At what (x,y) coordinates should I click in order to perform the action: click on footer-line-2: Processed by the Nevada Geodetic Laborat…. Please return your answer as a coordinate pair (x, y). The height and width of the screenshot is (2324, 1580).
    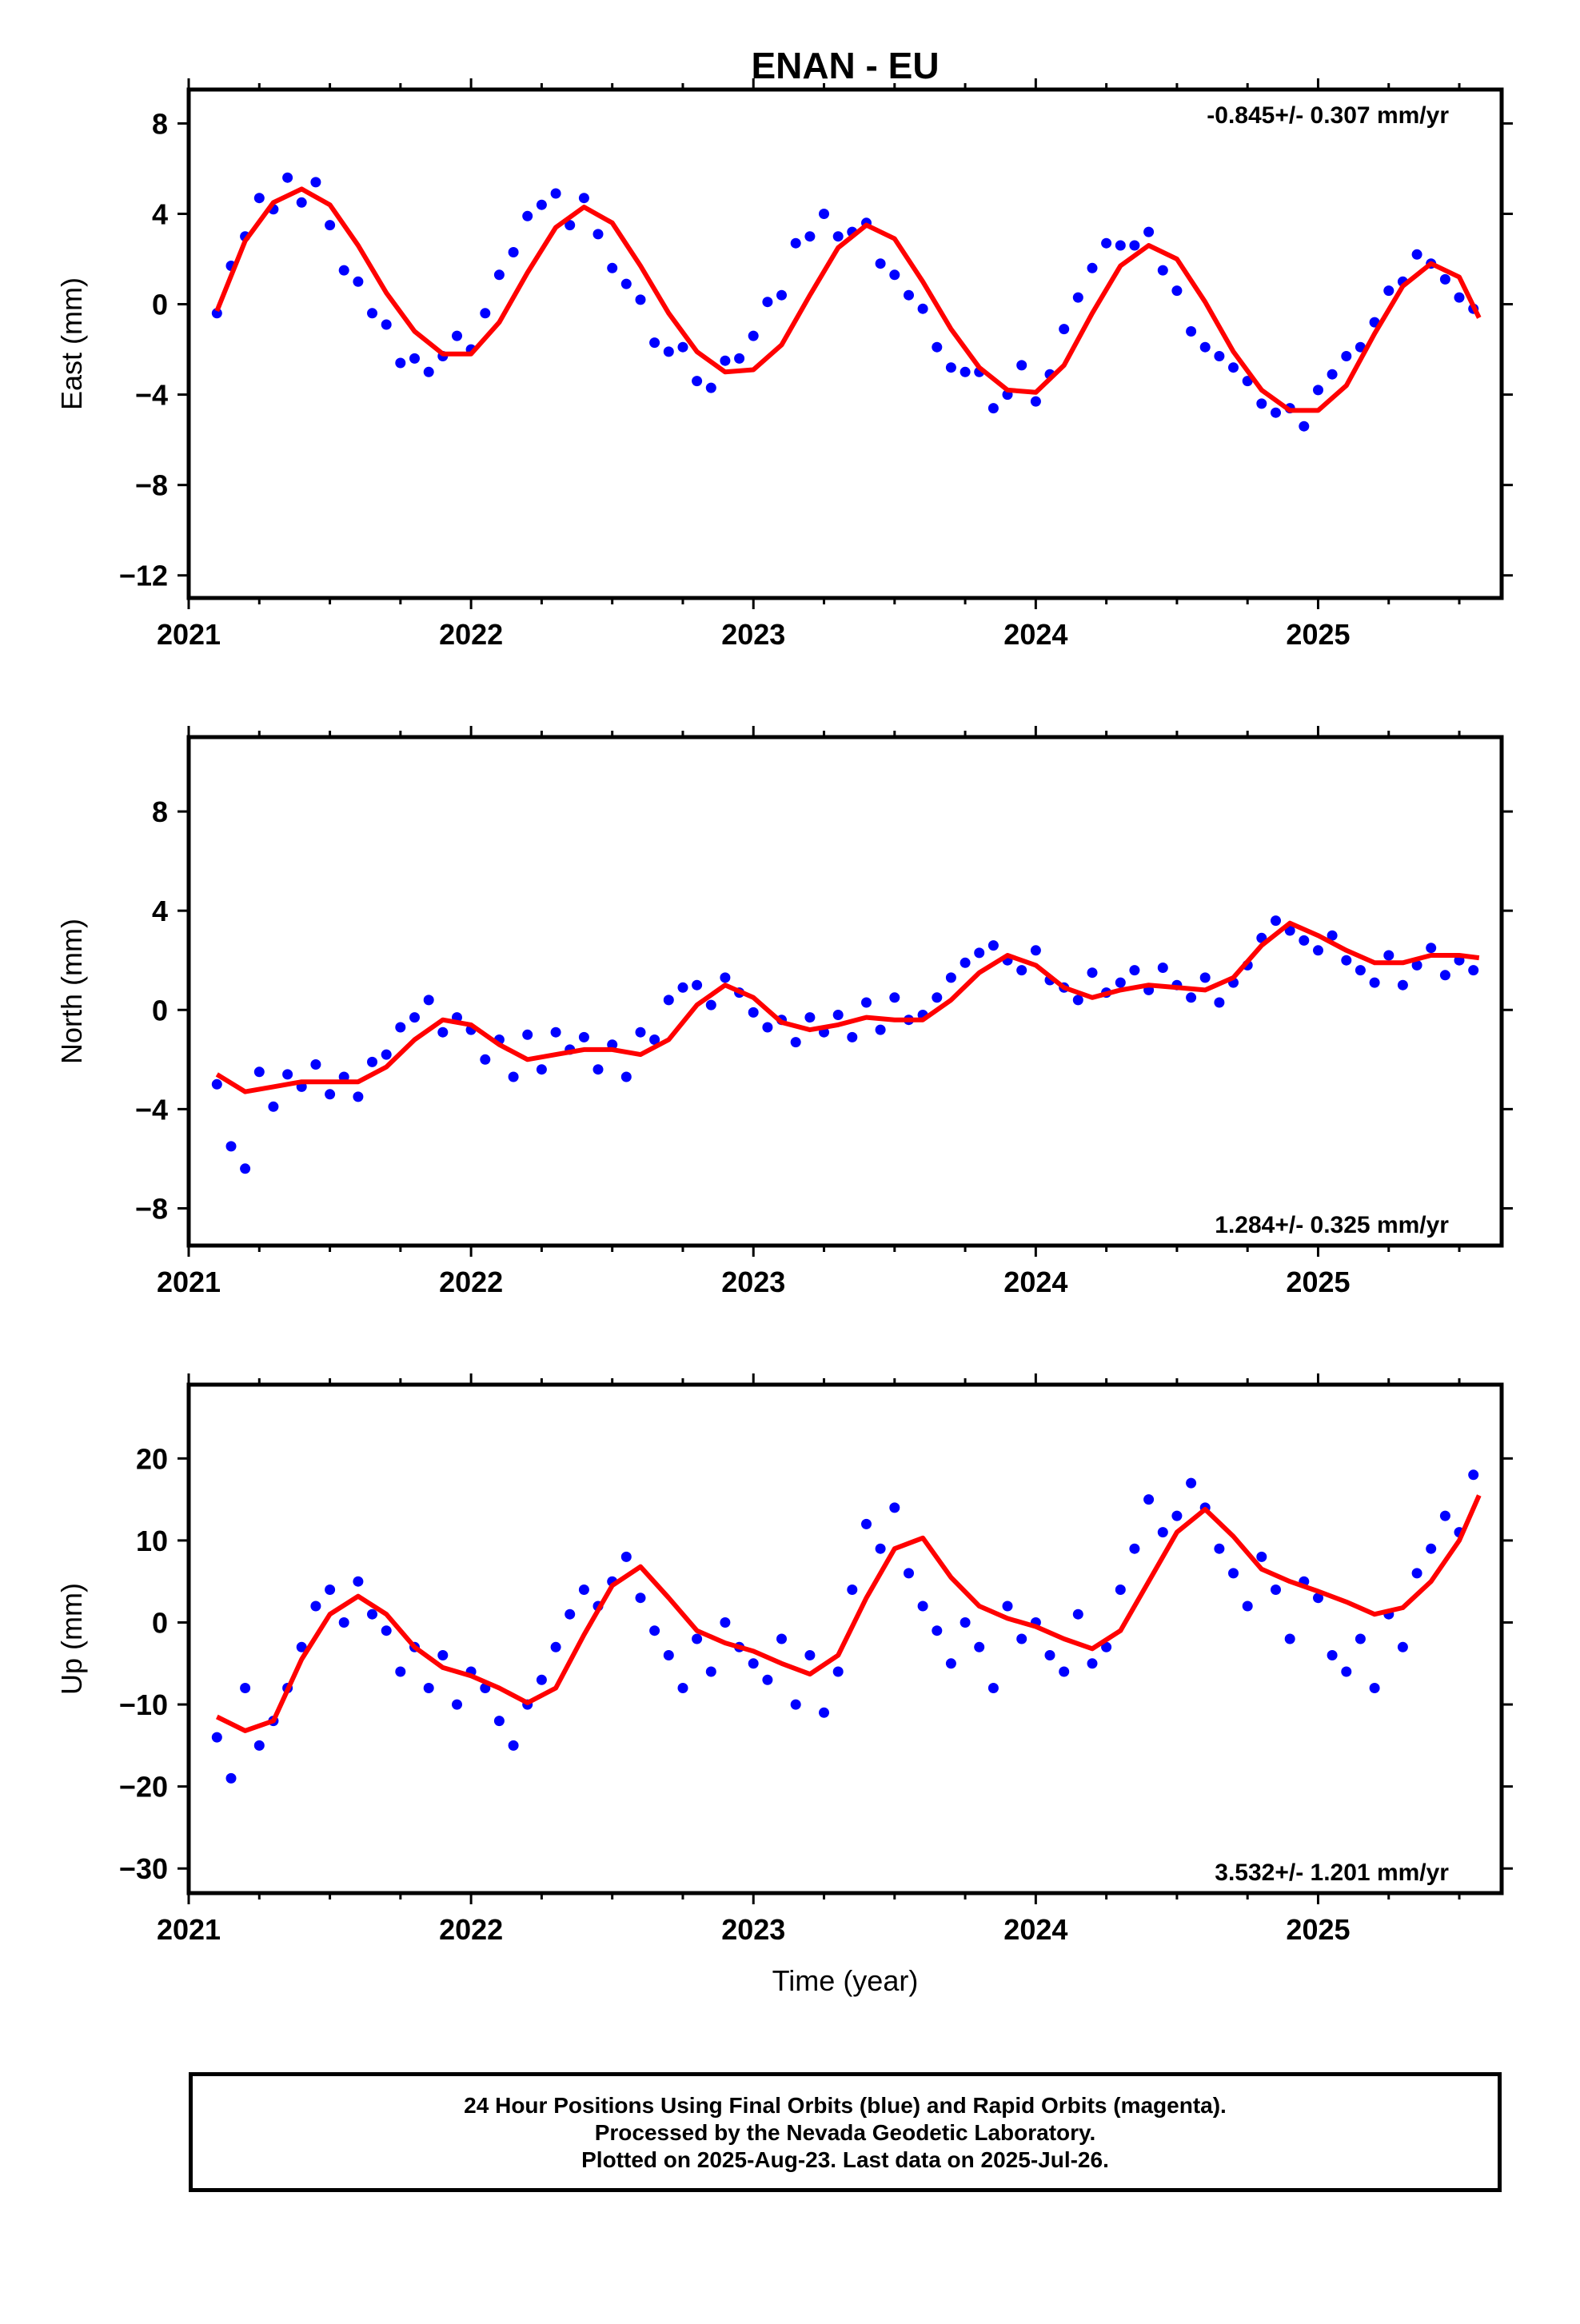
    Looking at the image, I should click on (845, 2133).